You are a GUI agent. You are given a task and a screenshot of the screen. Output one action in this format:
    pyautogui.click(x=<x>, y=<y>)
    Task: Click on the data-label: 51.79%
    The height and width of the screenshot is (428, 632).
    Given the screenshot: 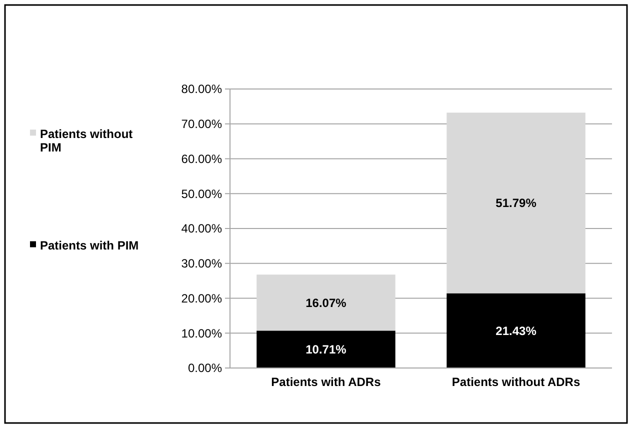 What is the action you would take?
    pyautogui.click(x=516, y=203)
    